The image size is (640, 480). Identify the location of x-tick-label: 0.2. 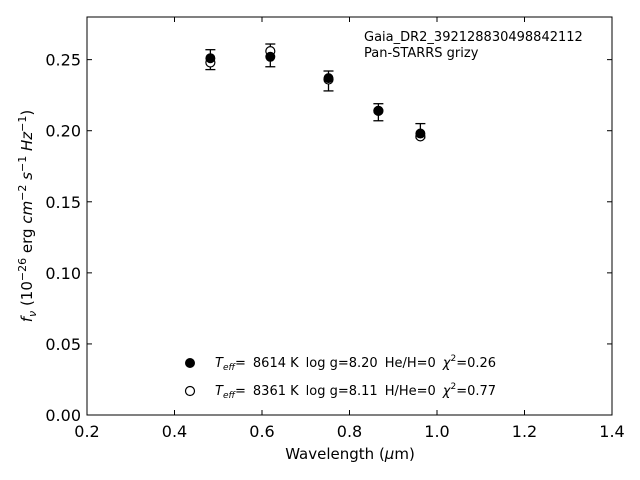
(86, 431).